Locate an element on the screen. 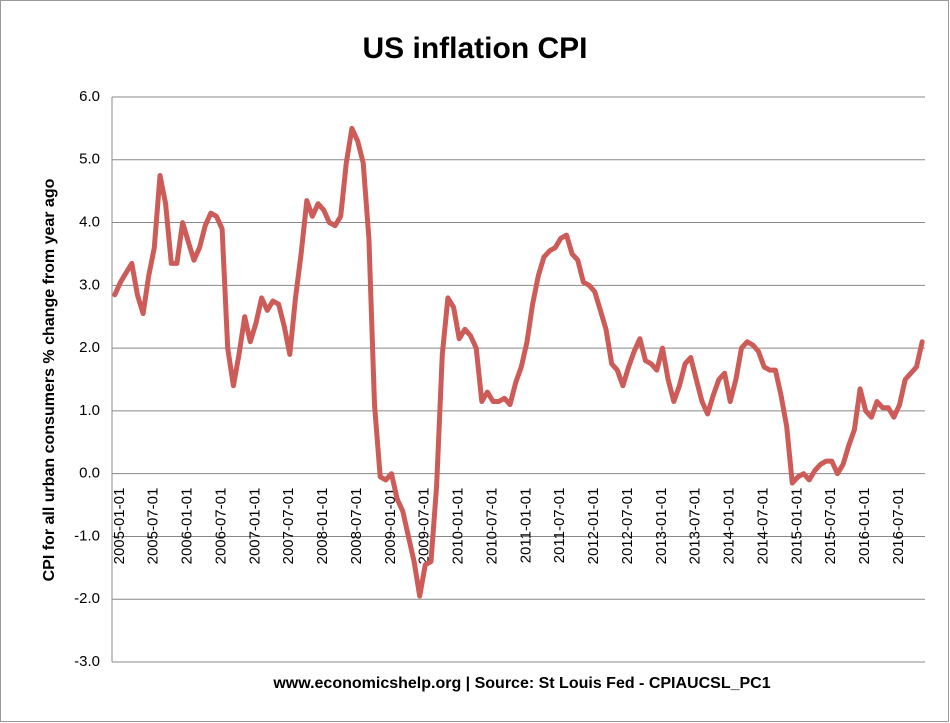  x-tick-label: 2007-01-01 is located at coordinates (254, 526).